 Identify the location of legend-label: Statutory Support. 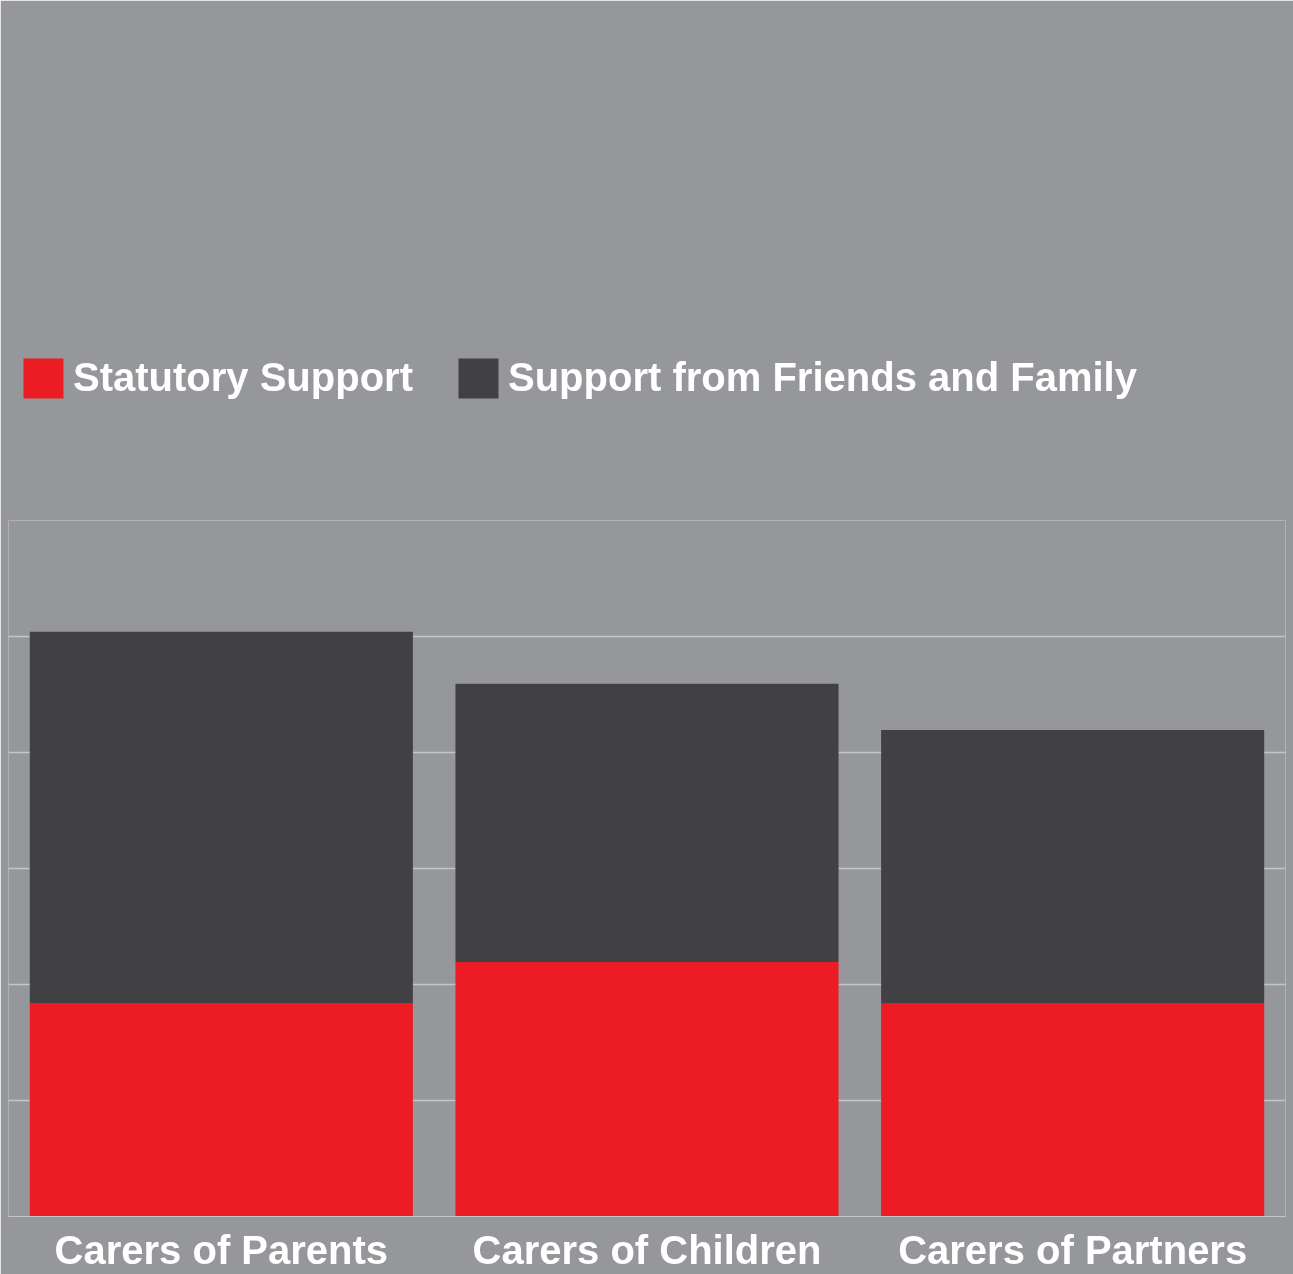
(243, 377).